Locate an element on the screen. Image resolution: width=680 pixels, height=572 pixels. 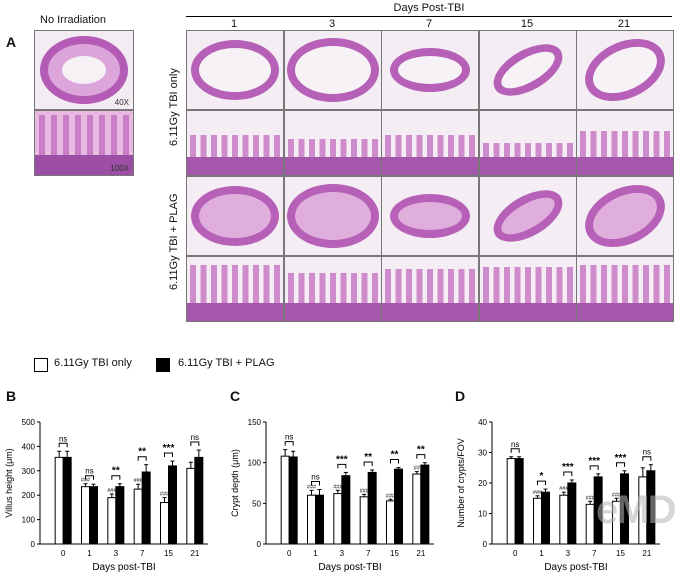
legend-swatch-tbi-only is located at coordinates (41, 365).